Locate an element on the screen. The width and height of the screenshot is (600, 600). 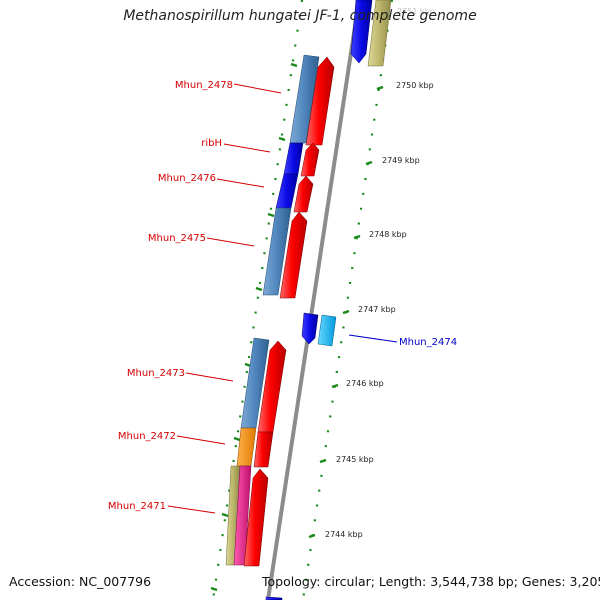
gene-feature-blue-bottom is located at coordinates (274, 598).